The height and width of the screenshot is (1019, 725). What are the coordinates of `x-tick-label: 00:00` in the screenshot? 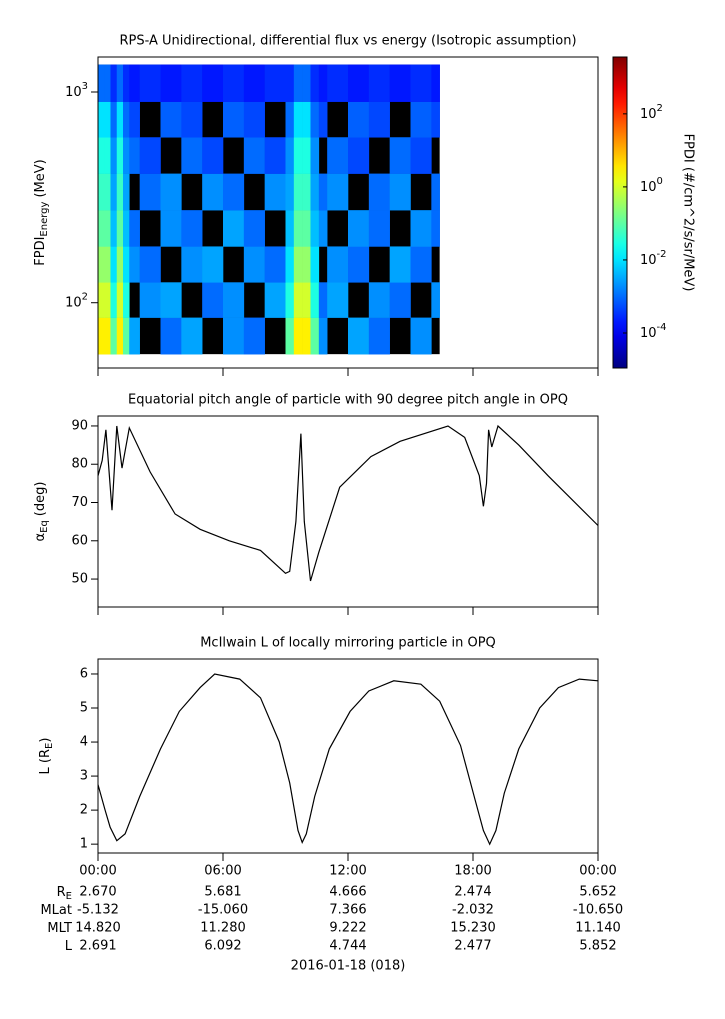 It's located at (597, 871).